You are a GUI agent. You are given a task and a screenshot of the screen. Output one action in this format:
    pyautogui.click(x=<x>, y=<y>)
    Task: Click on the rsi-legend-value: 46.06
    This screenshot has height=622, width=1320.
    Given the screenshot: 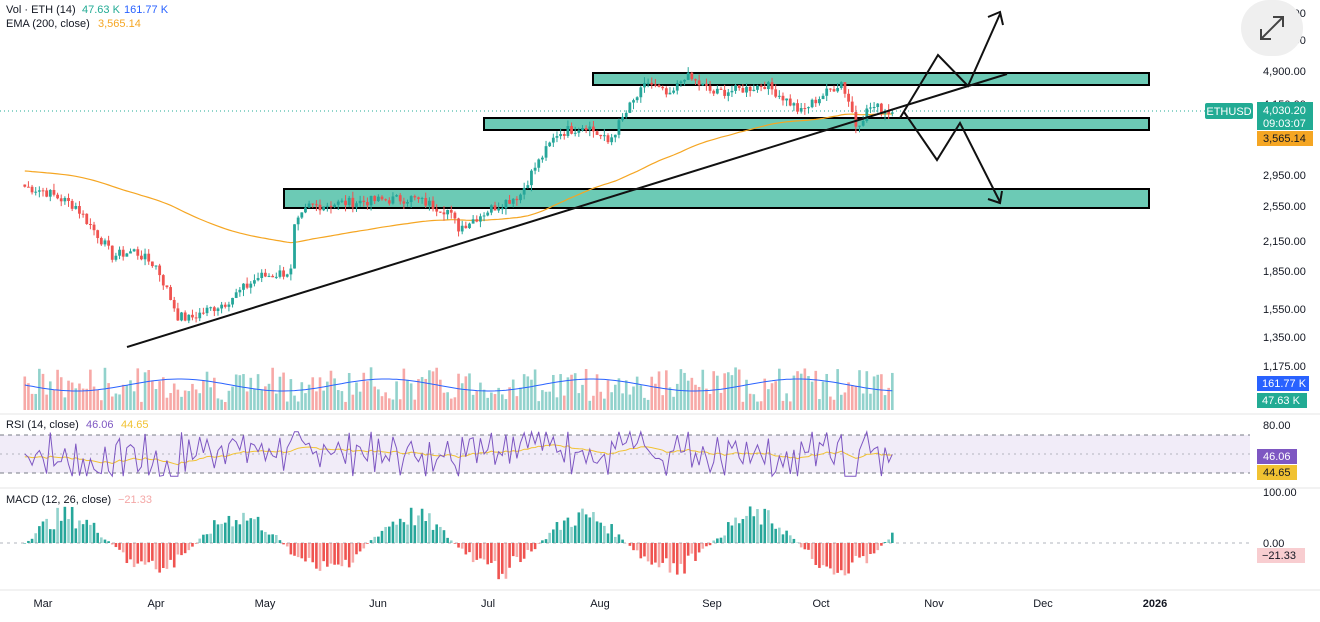 What is the action you would take?
    pyautogui.click(x=100, y=425)
    